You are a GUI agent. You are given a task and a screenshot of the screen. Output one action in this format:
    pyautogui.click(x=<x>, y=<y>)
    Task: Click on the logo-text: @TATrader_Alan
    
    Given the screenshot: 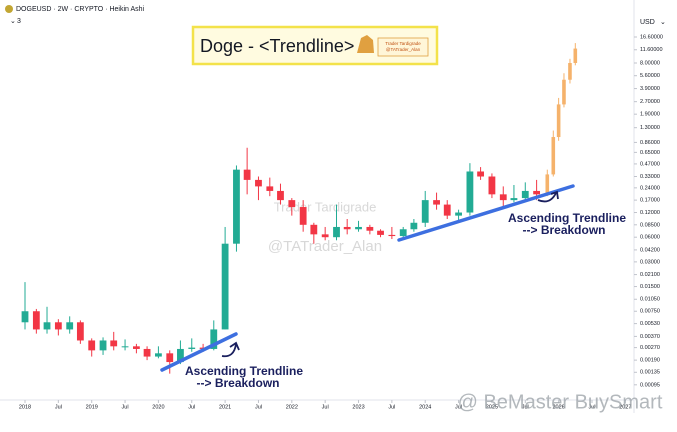 What is the action you would take?
    pyautogui.click(x=403, y=49)
    